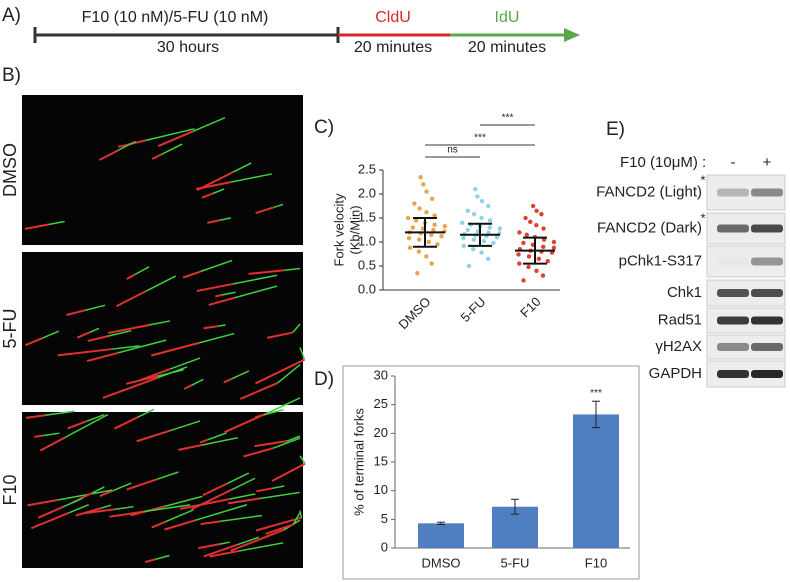 This screenshot has width=790, height=582. Describe the element at coordinates (381, 432) in the screenshot. I see `y-tick-label: 20` at that location.